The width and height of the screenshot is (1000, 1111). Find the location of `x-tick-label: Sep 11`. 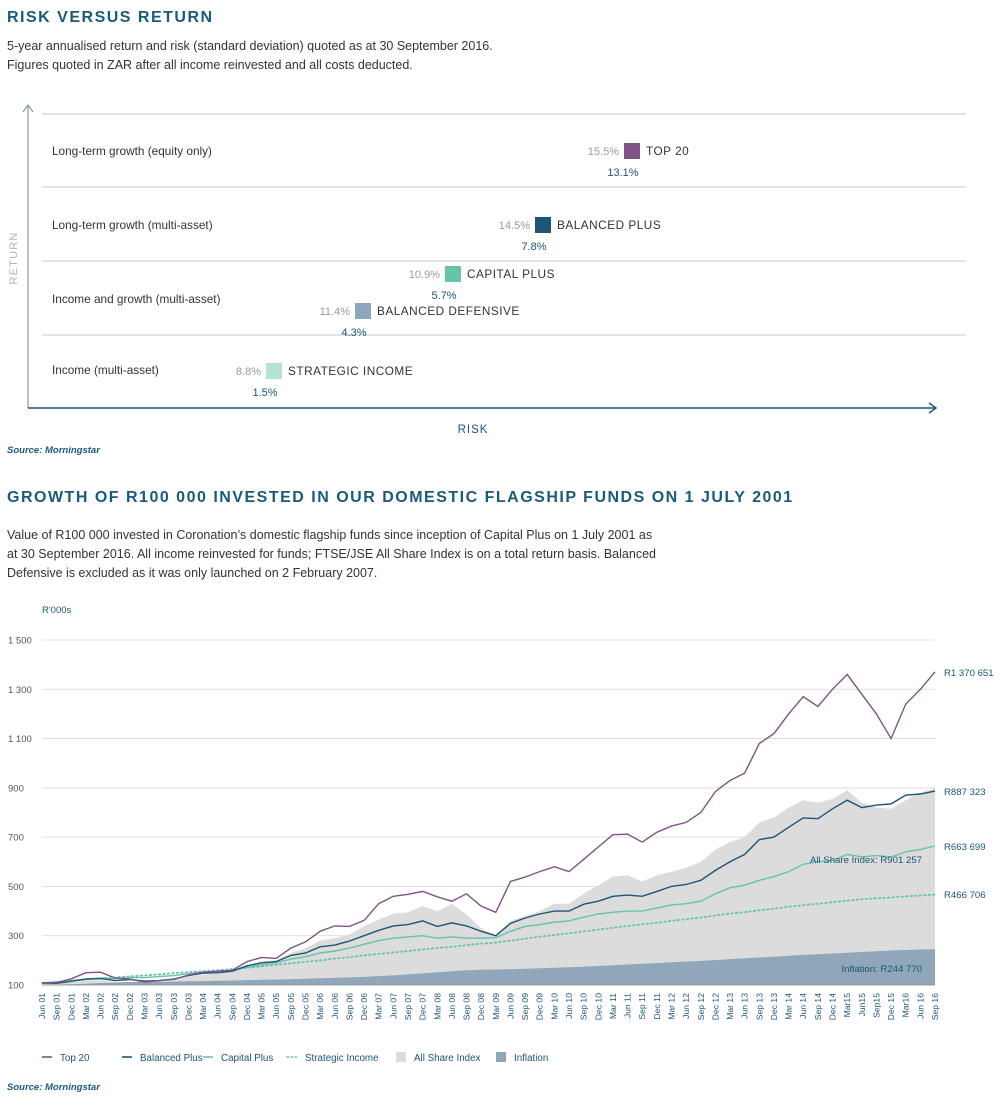

x-tick-label: Sep 11 is located at coordinates (642, 1006).